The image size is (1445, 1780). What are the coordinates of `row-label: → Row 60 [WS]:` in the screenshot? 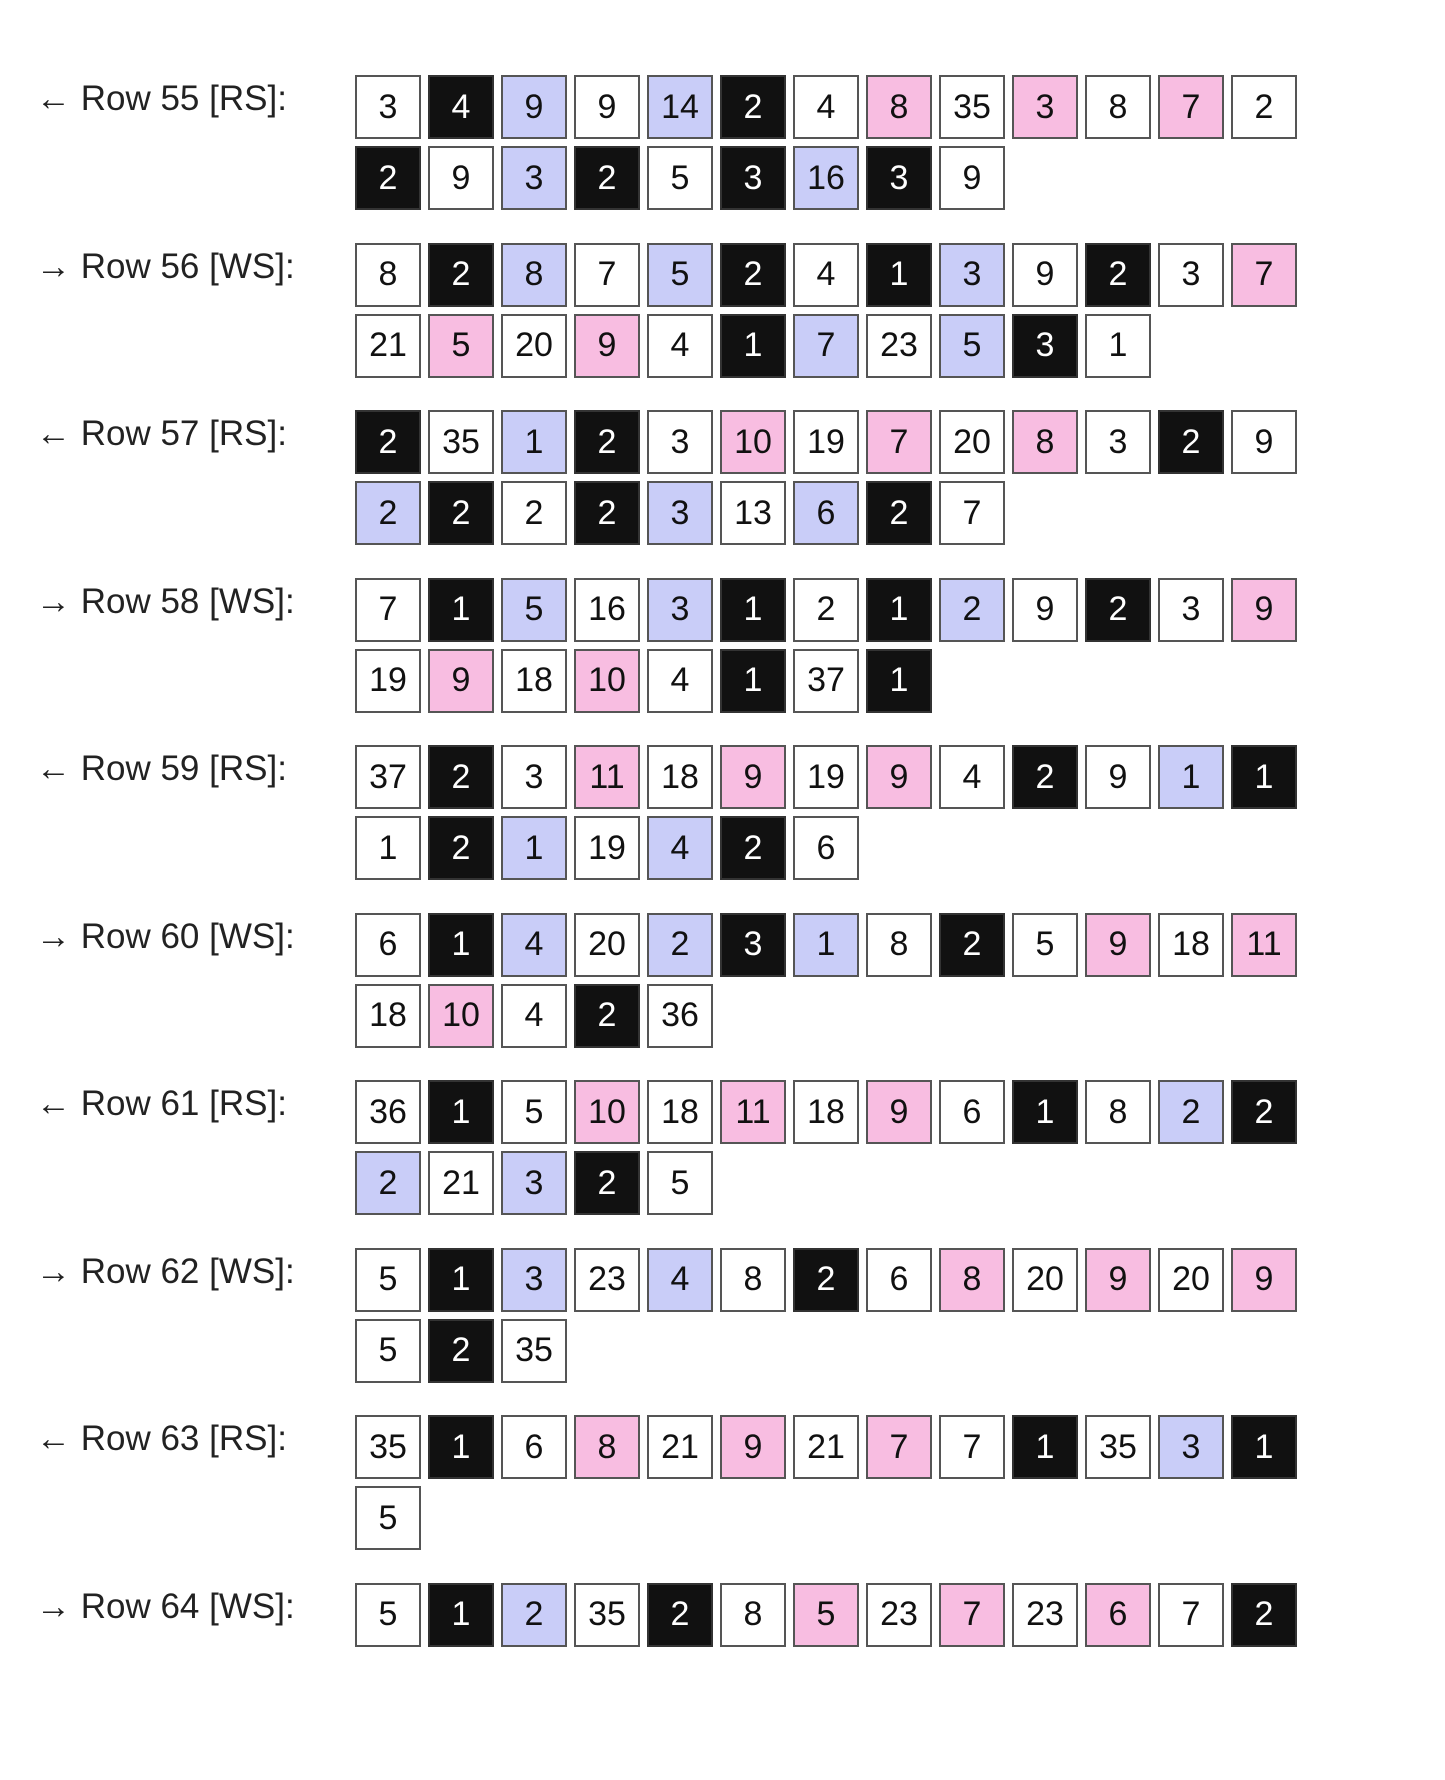 It's located at (165, 936).